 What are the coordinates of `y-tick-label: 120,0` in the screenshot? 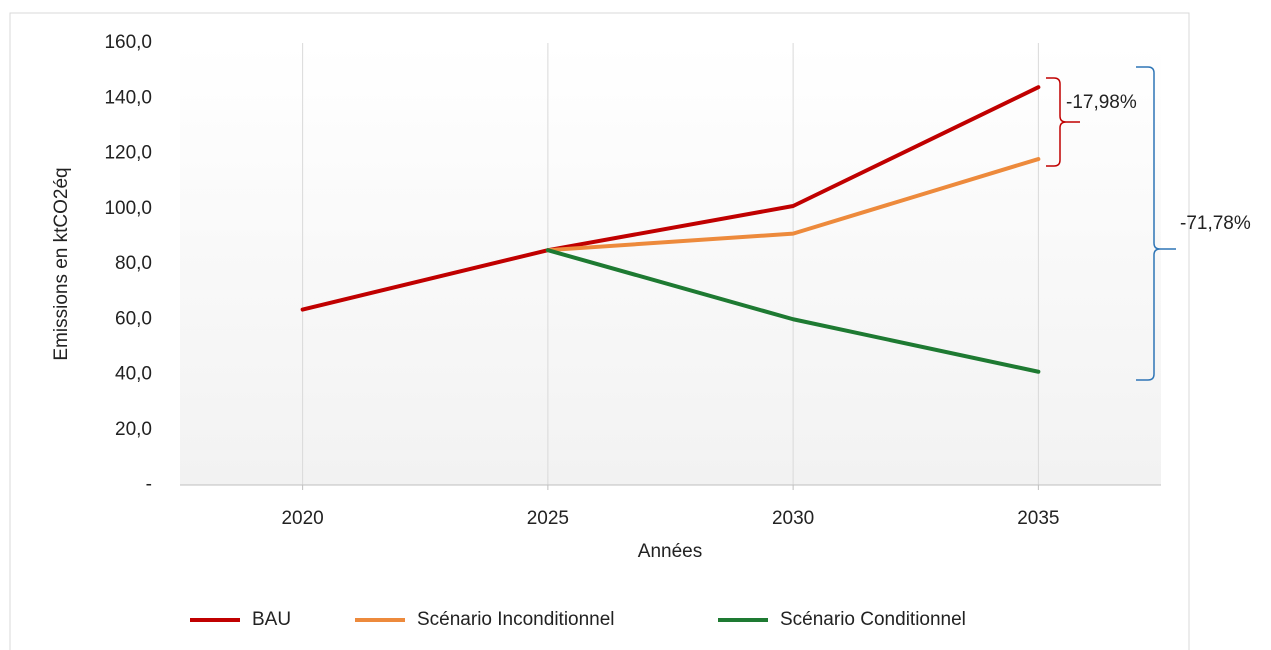 It's located at (128, 153).